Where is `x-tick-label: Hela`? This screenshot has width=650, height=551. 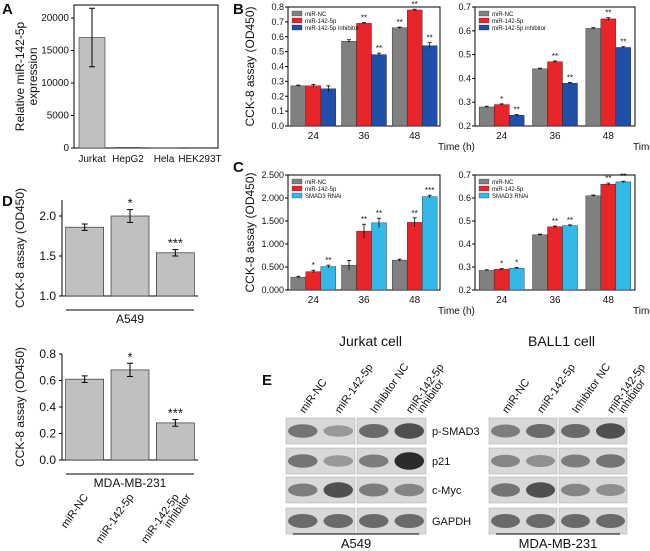
x-tick-label: Hela is located at coordinates (164, 159).